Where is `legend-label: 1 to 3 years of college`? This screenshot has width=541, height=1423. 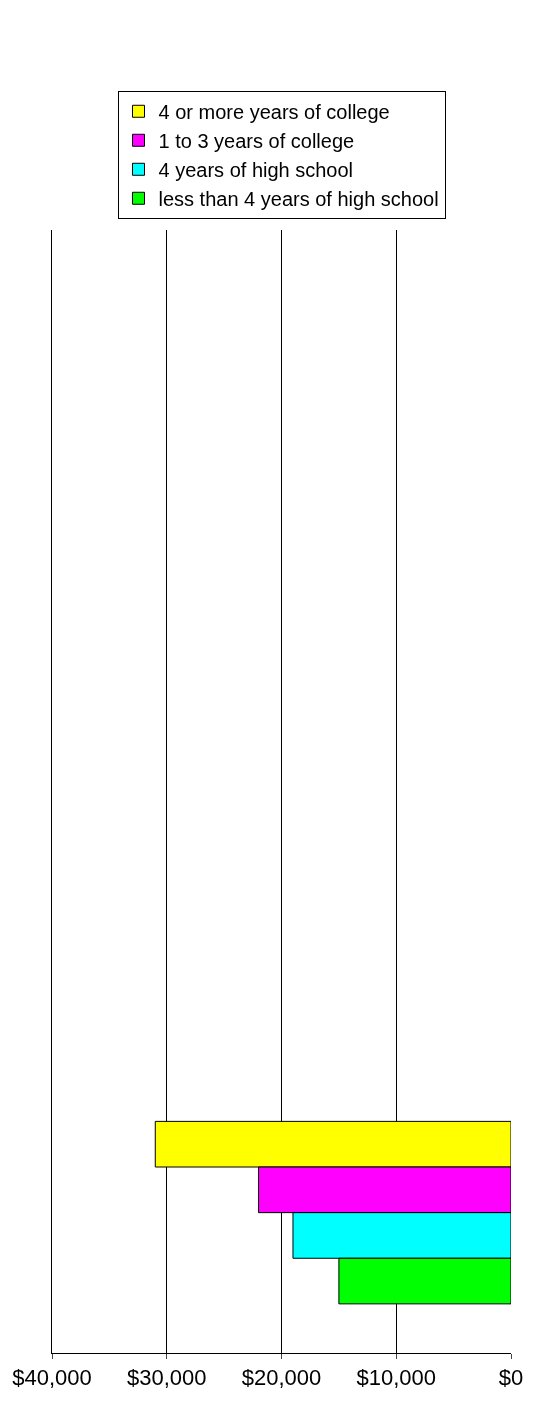 legend-label: 1 to 3 years of college is located at coordinates (256, 141).